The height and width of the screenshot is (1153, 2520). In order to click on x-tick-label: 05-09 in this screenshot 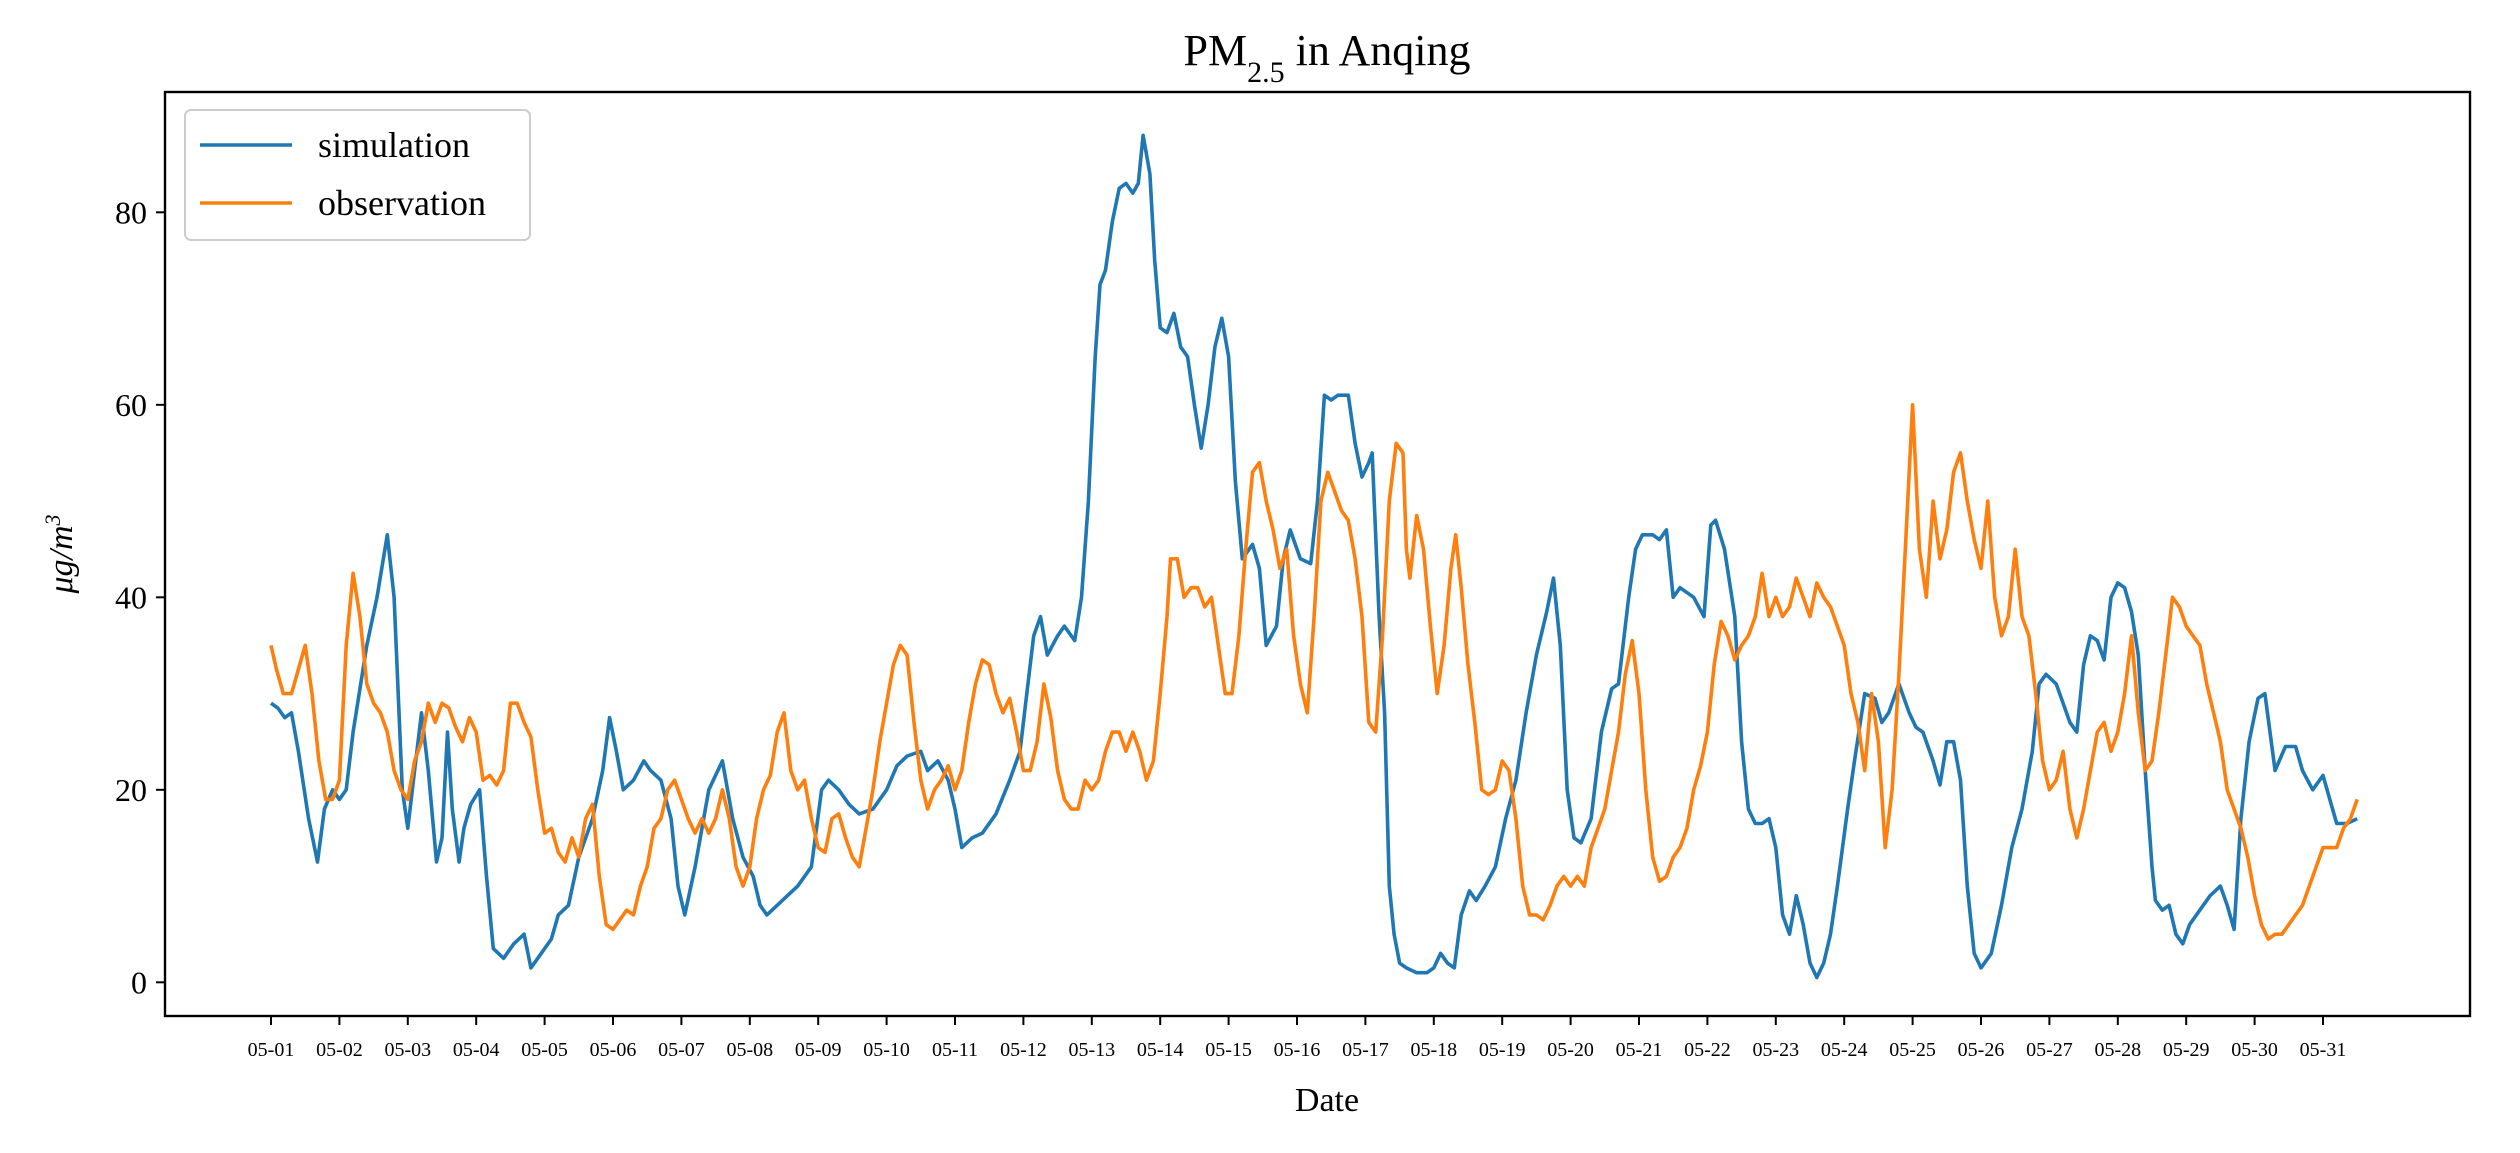, I will do `click(818, 1050)`.